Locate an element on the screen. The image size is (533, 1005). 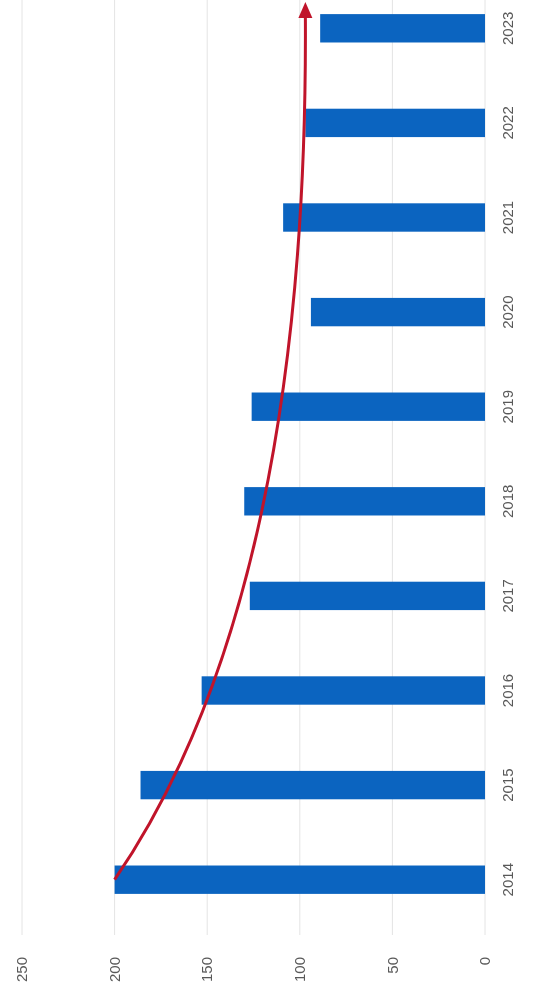
x-tick-label: 50 is located at coordinates (392, 965).